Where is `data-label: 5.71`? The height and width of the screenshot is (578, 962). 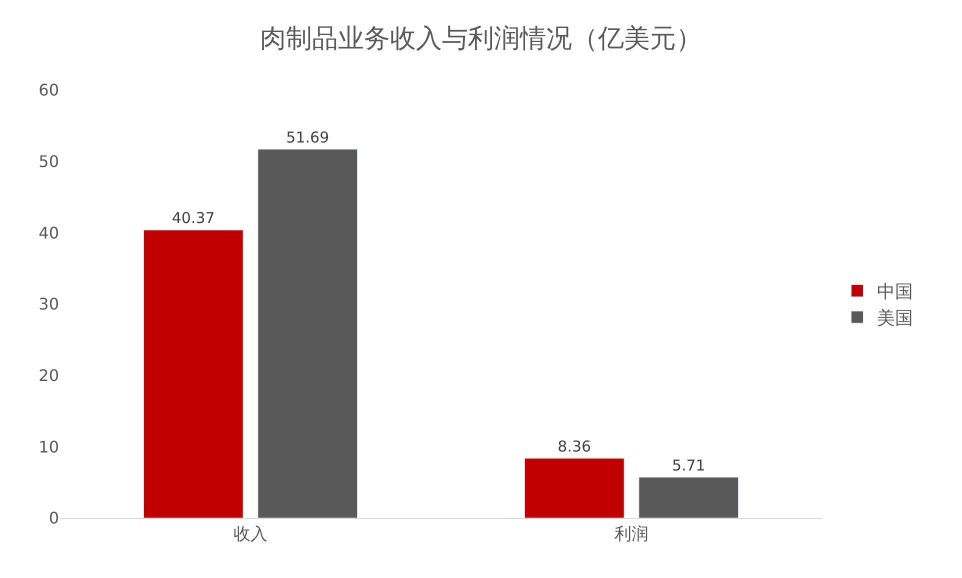 data-label: 5.71 is located at coordinates (689, 465).